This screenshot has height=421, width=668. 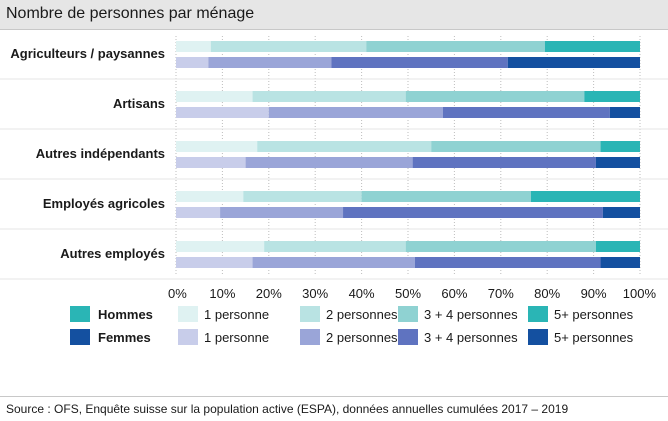 I want to click on x-tick-label: 40%, so click(x=362, y=293).